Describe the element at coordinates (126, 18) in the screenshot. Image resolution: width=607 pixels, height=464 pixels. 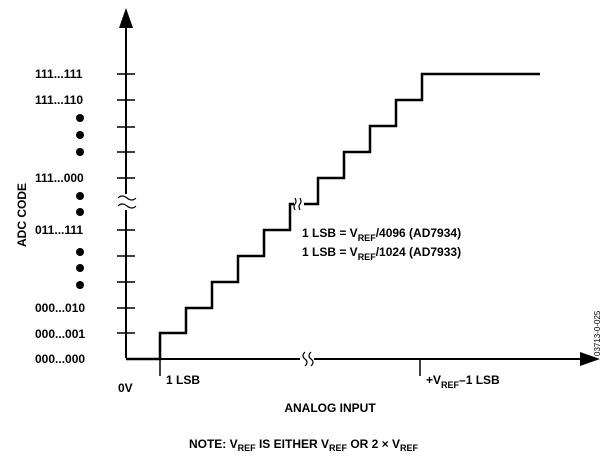
I see `y-axis-arrow` at that location.